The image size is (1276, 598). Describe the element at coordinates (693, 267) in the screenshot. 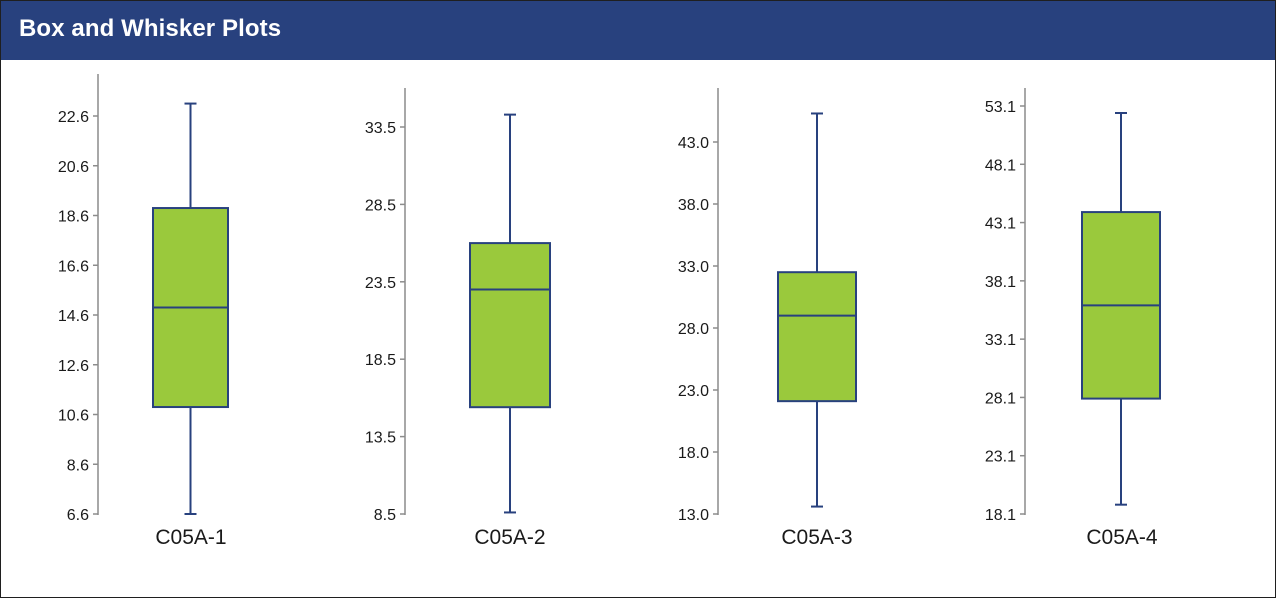

I see `y-tick-label: 33.0` at that location.